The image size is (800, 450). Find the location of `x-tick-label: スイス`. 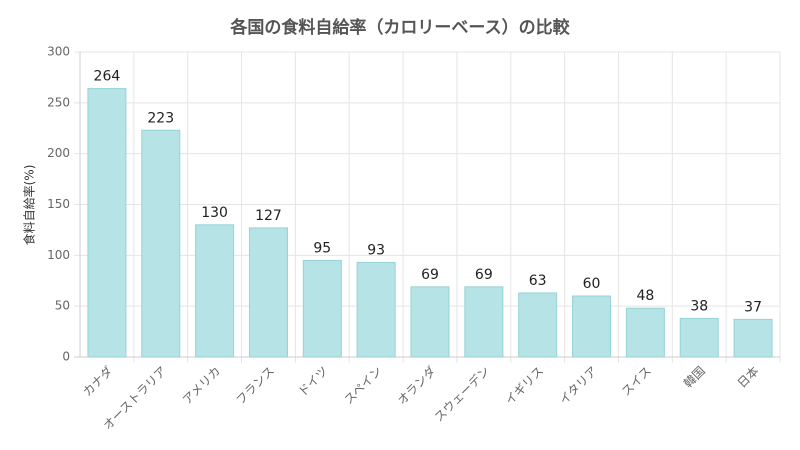

x-tick-label: スイス is located at coordinates (636, 381).